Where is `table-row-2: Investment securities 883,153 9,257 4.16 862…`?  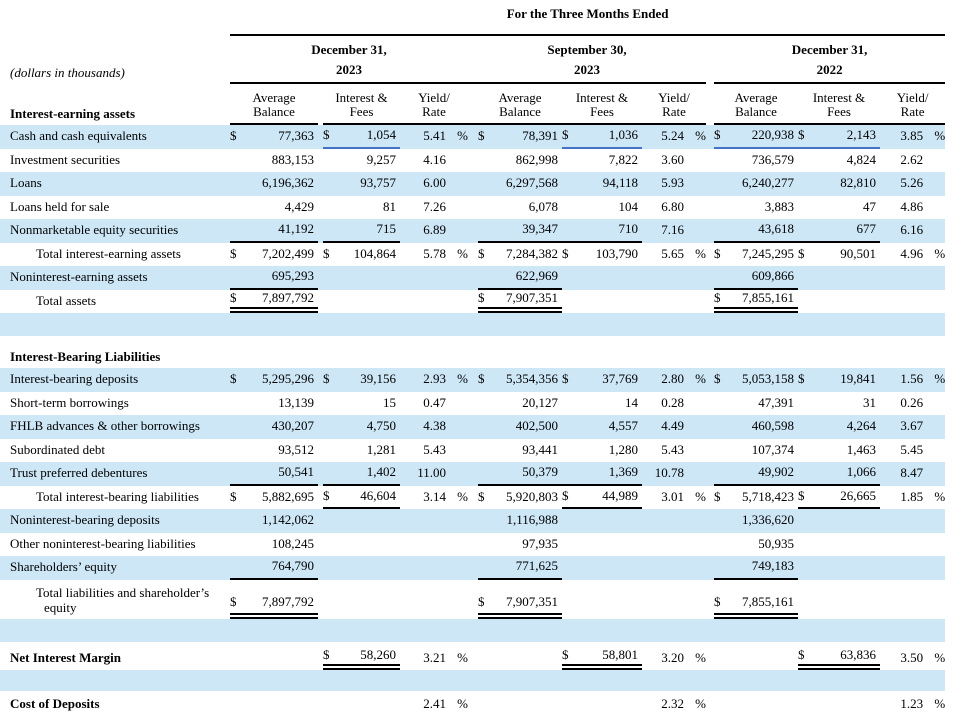 table-row-2: Investment securities 883,153 9,257 4.16 862… is located at coordinates (472, 161).